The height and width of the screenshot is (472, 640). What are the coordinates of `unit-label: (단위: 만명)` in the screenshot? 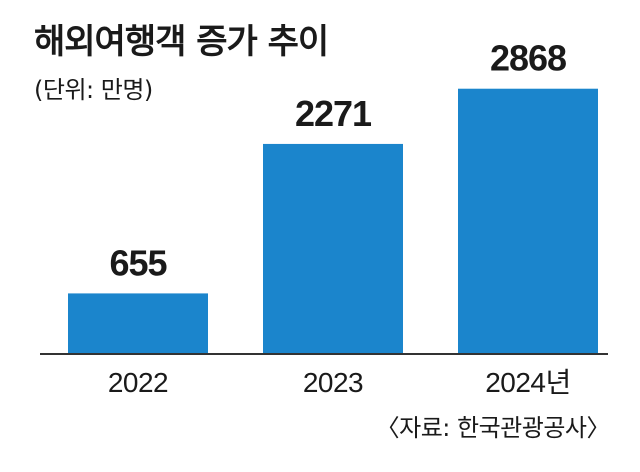 It's located at (93, 90).